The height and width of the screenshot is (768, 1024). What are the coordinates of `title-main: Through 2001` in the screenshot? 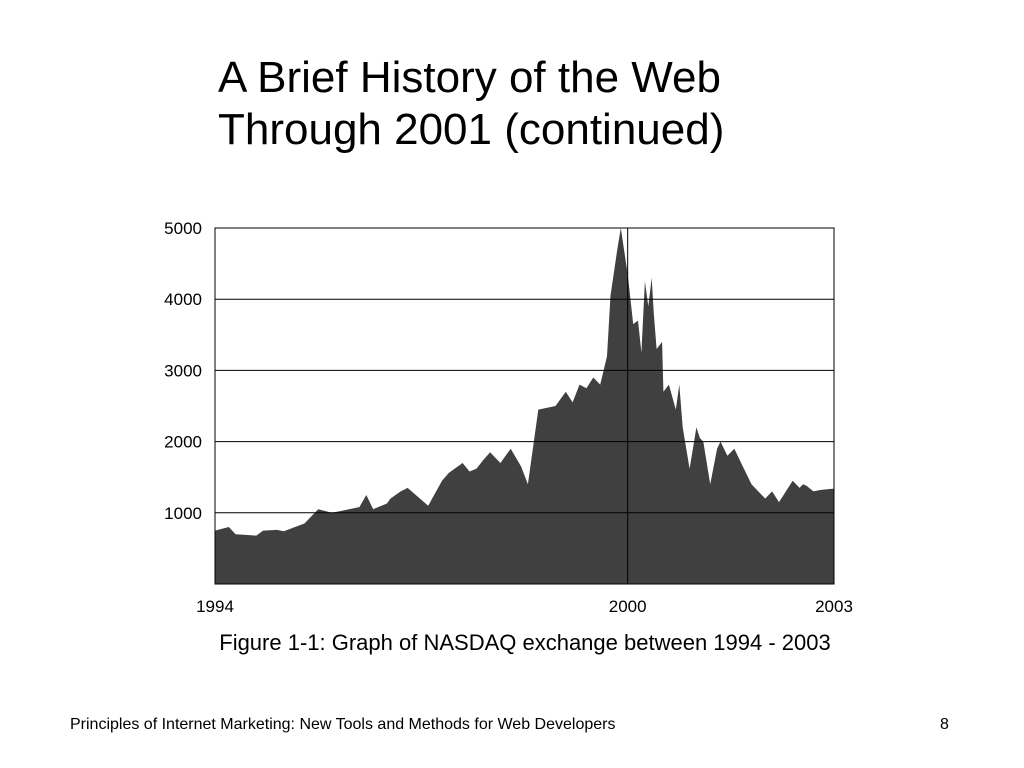 It's located at (355, 129).